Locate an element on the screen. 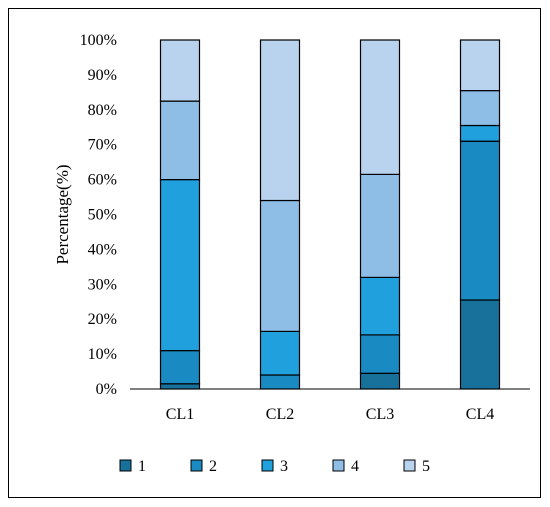  legend-label-1: 1 is located at coordinates (142, 466).